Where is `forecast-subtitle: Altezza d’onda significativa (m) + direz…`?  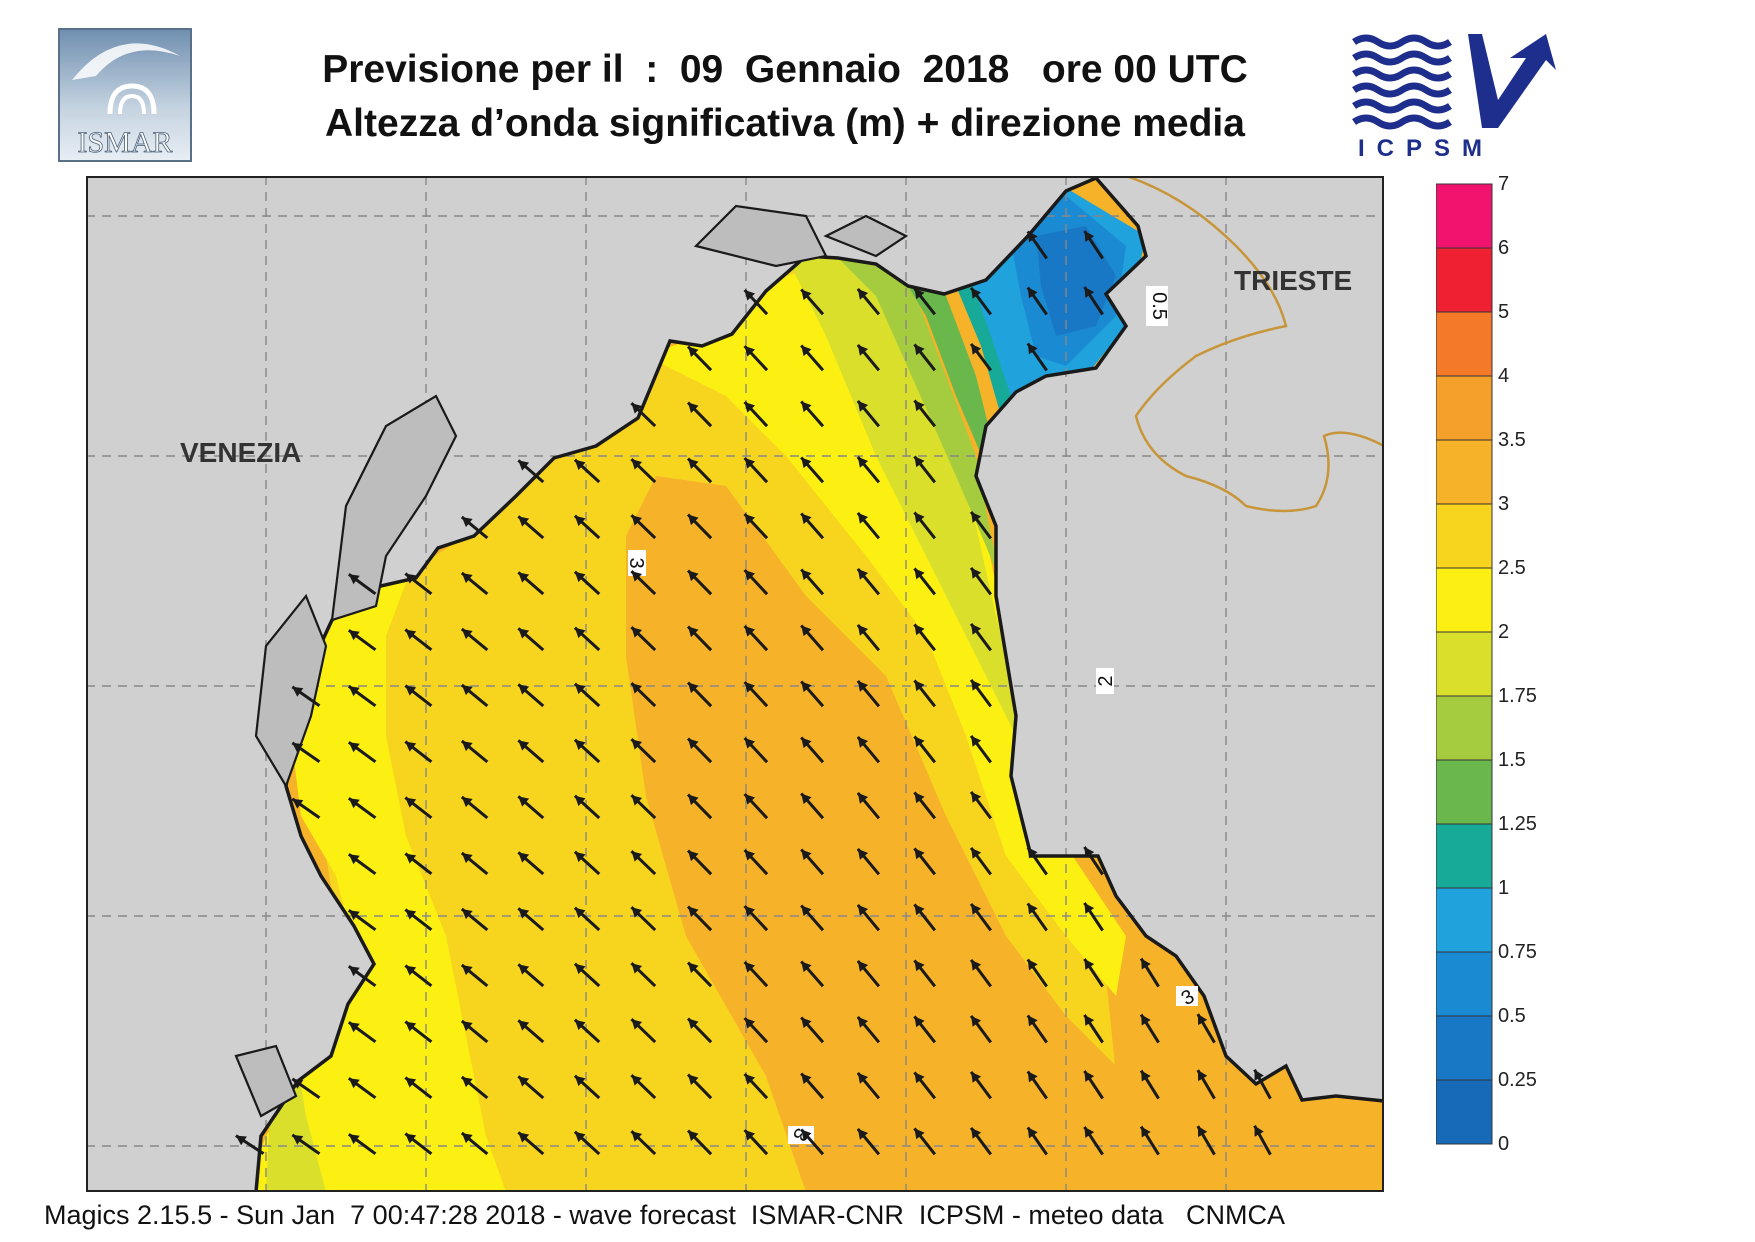 forecast-subtitle: Altezza d’onda significativa (m) + direz… is located at coordinates (785, 123).